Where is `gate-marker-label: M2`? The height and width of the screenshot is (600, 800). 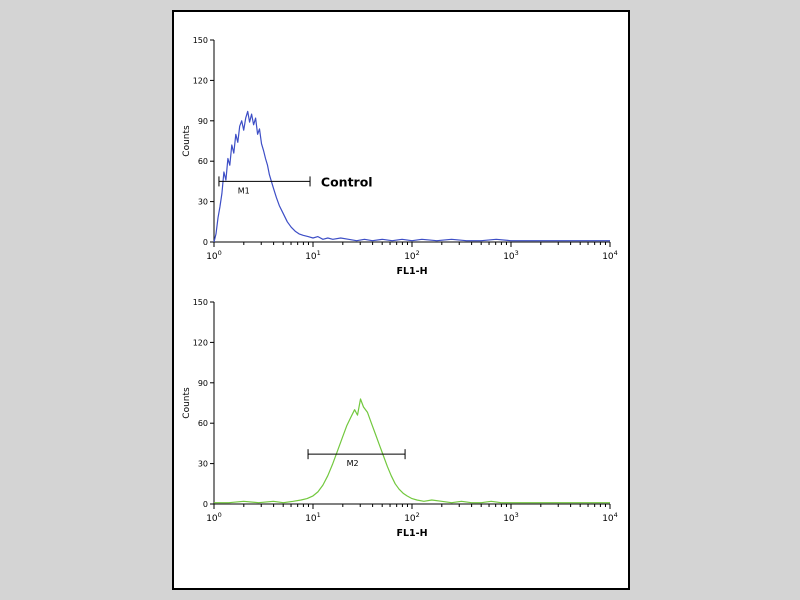 gate-marker-label: M2 is located at coordinates (353, 463).